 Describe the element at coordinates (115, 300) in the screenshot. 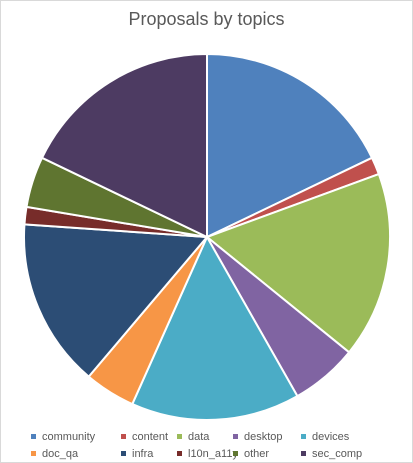

I see `pie-slice-infra` at that location.